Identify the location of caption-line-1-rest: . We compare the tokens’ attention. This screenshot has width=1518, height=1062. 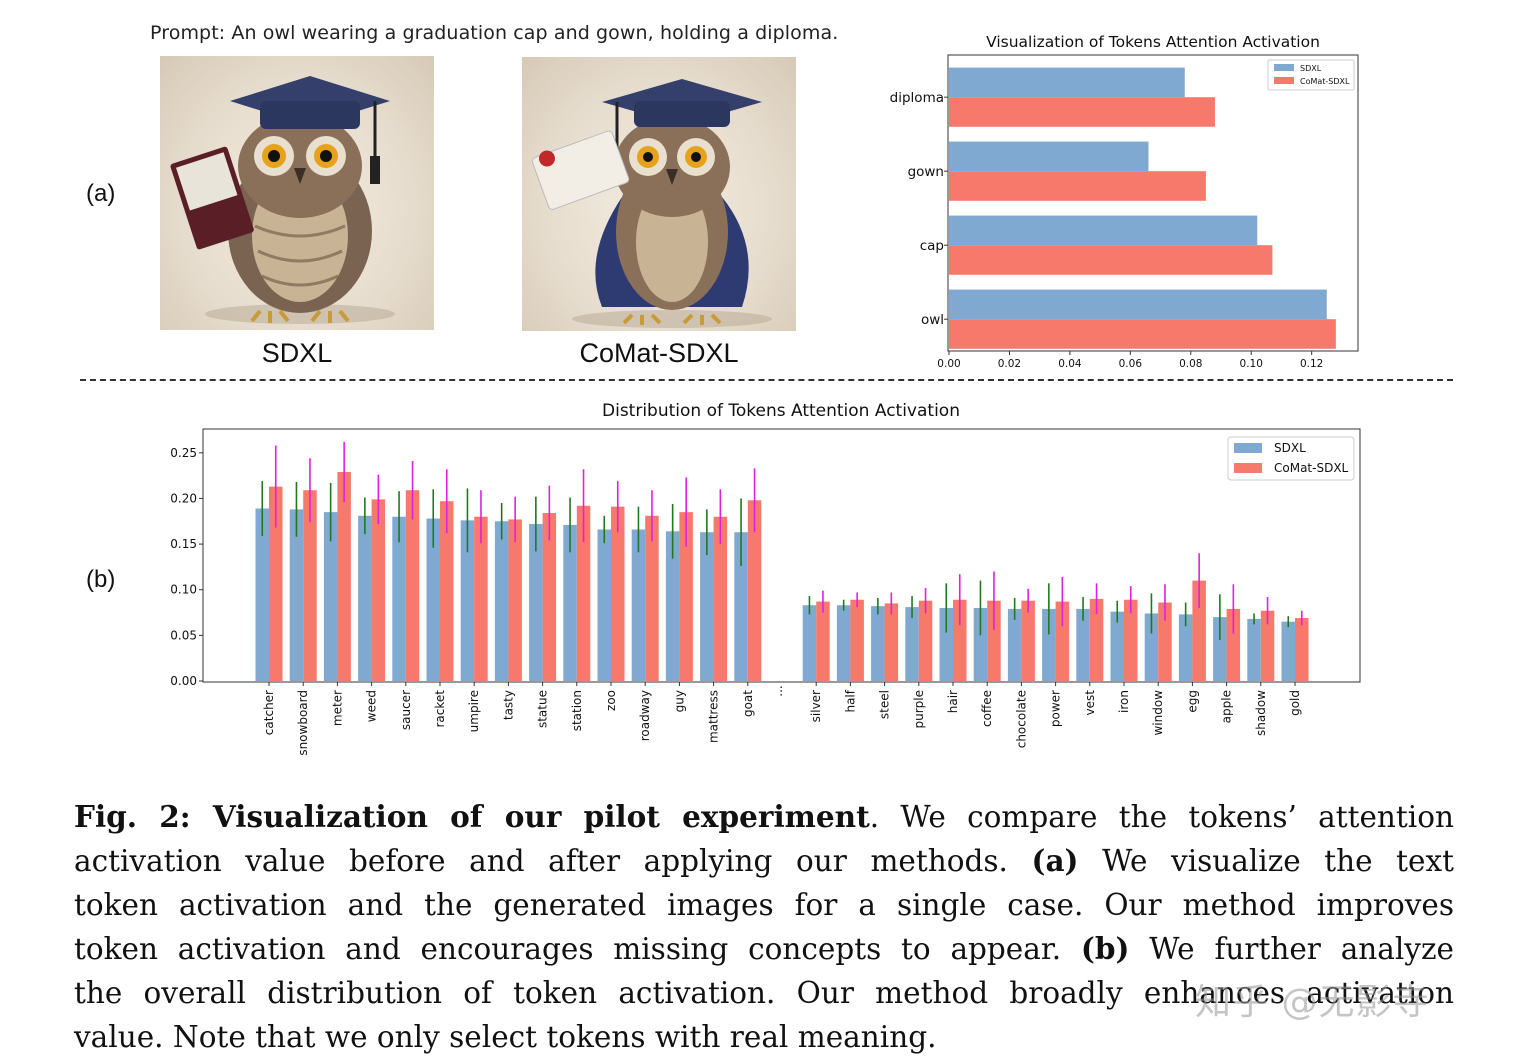
(1161, 817).